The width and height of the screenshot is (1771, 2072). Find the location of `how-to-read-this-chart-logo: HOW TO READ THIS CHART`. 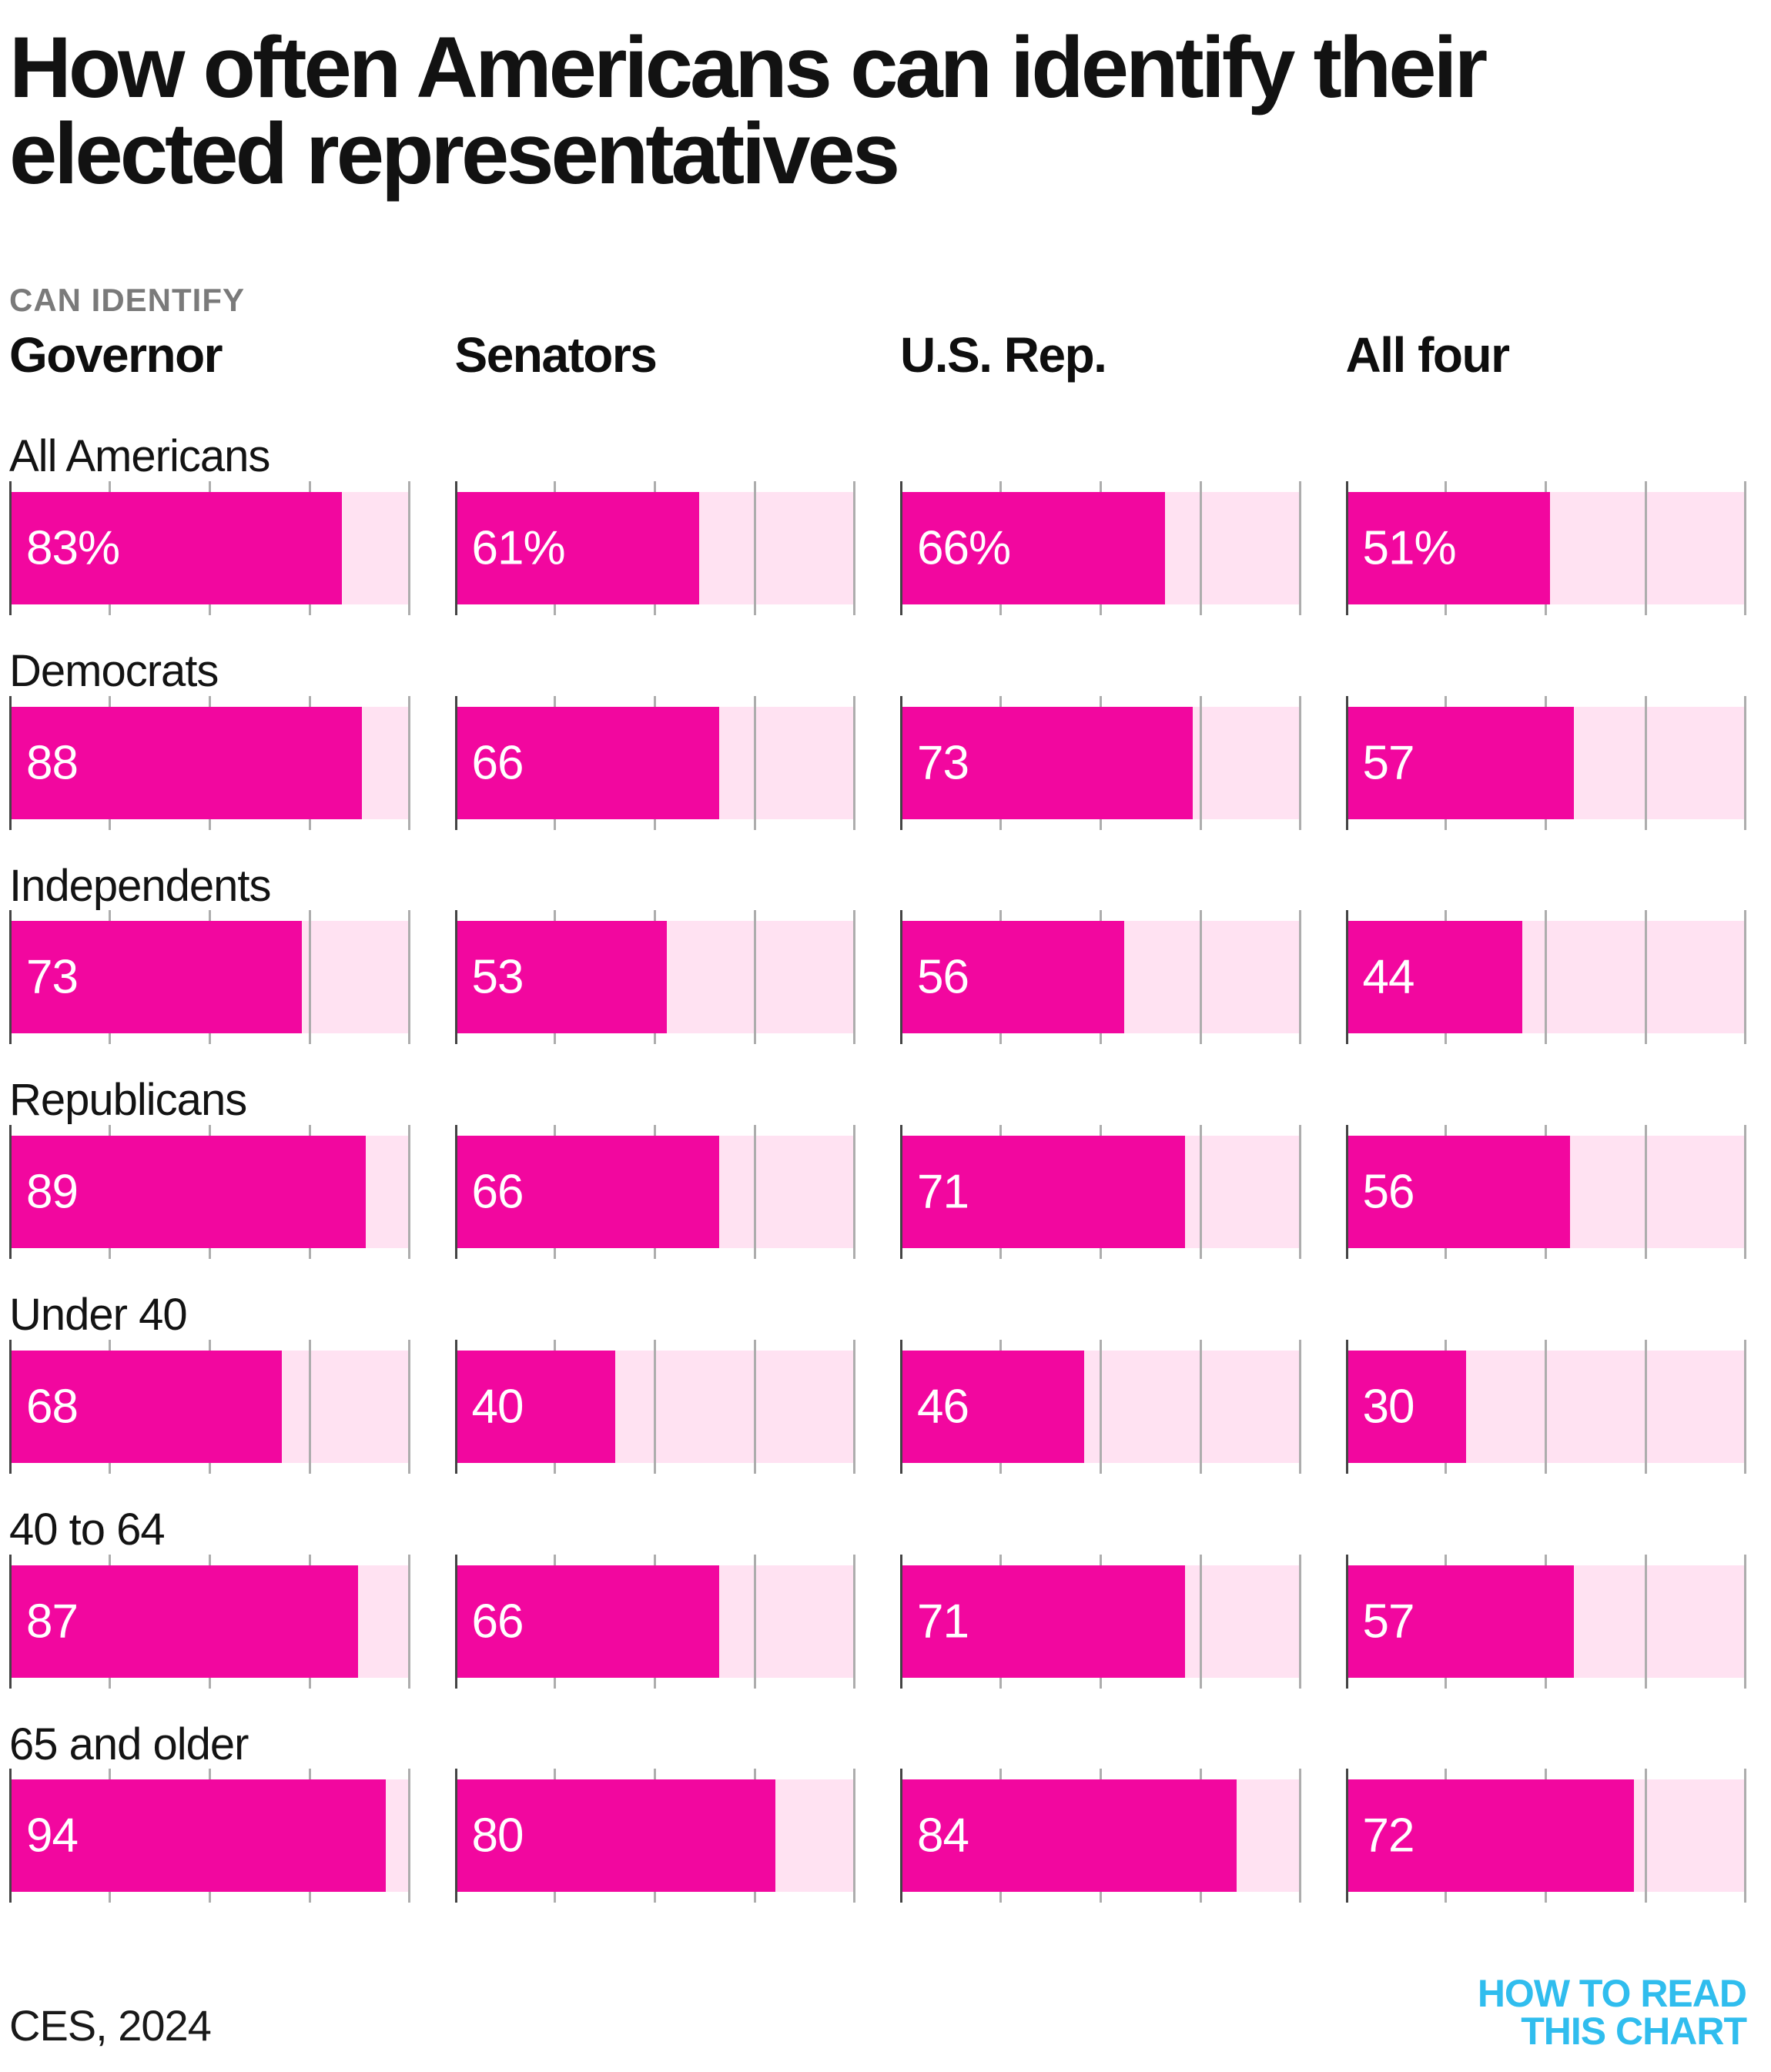

how-to-read-this-chart-logo: HOW TO READ THIS CHART is located at coordinates (1612, 2012).